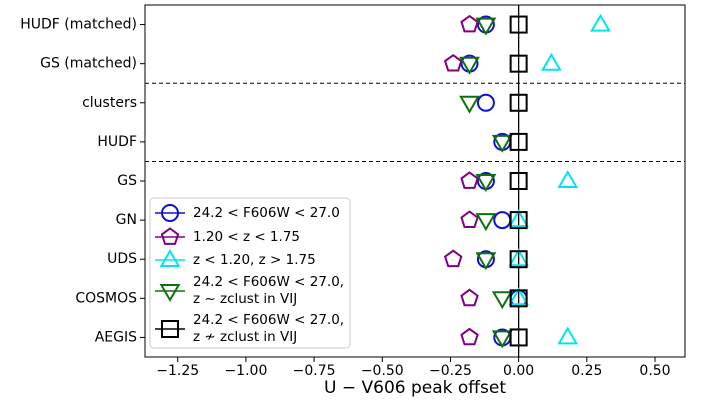 This screenshot has width=708, height=402. I want to click on x-tick-label: −1.00, so click(245, 371).